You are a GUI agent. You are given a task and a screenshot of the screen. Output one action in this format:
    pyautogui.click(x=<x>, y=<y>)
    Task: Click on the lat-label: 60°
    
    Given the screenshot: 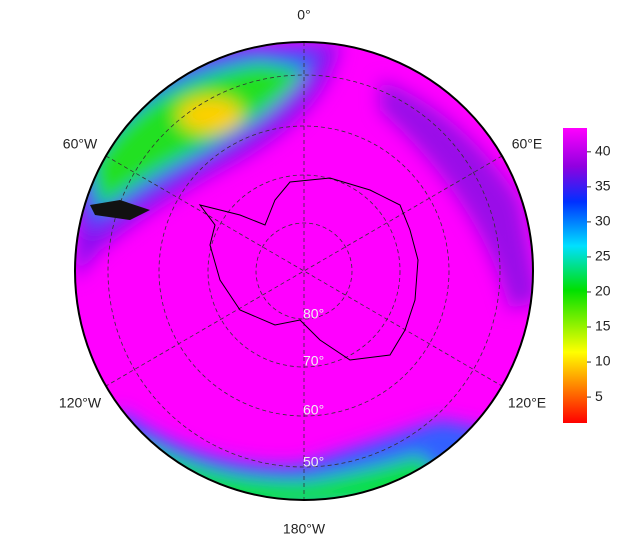 What is the action you would take?
    pyautogui.click(x=313, y=410)
    